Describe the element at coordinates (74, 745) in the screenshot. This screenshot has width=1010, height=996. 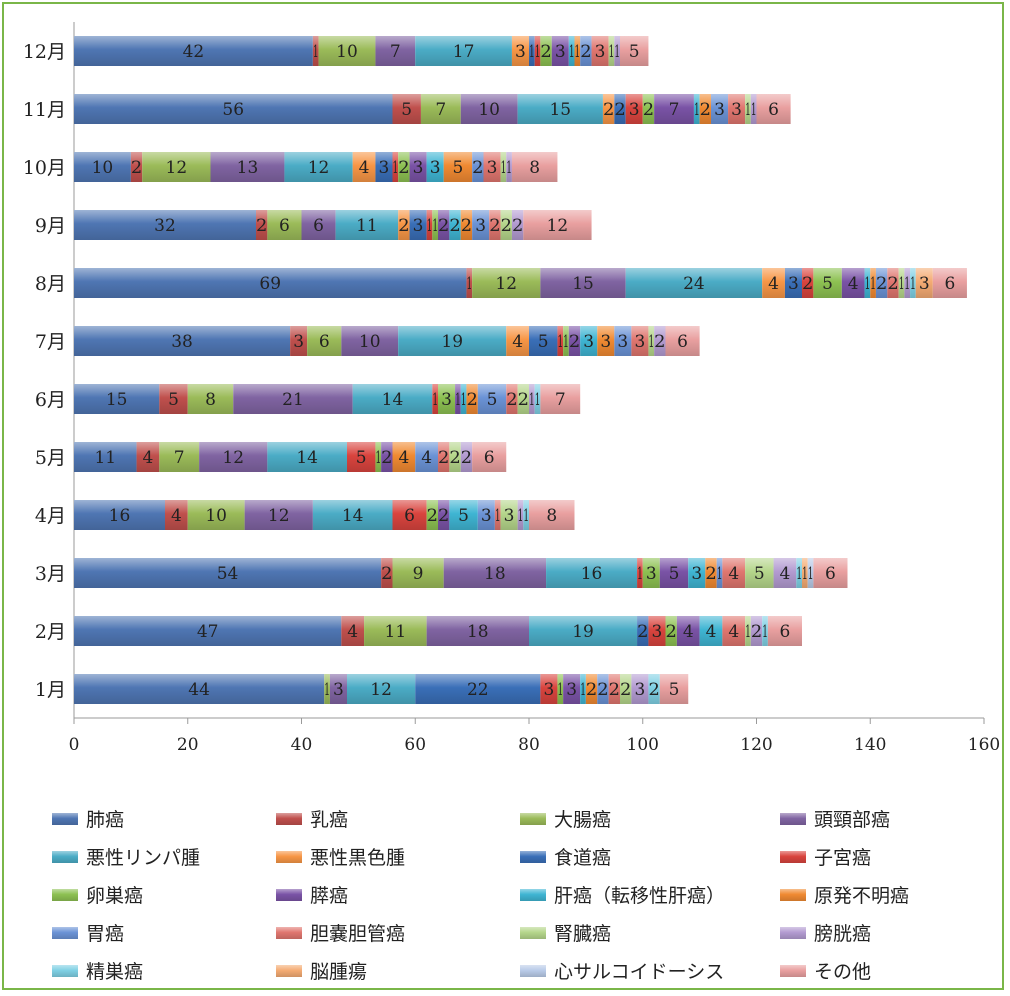
I see `x-tick-label: 0` at that location.